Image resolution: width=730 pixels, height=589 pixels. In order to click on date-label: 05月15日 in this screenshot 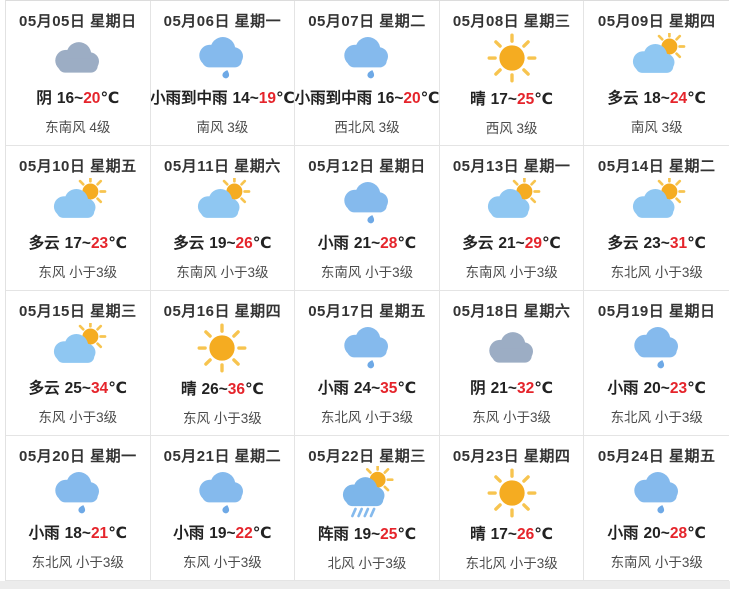, I will do `click(55, 311)`.